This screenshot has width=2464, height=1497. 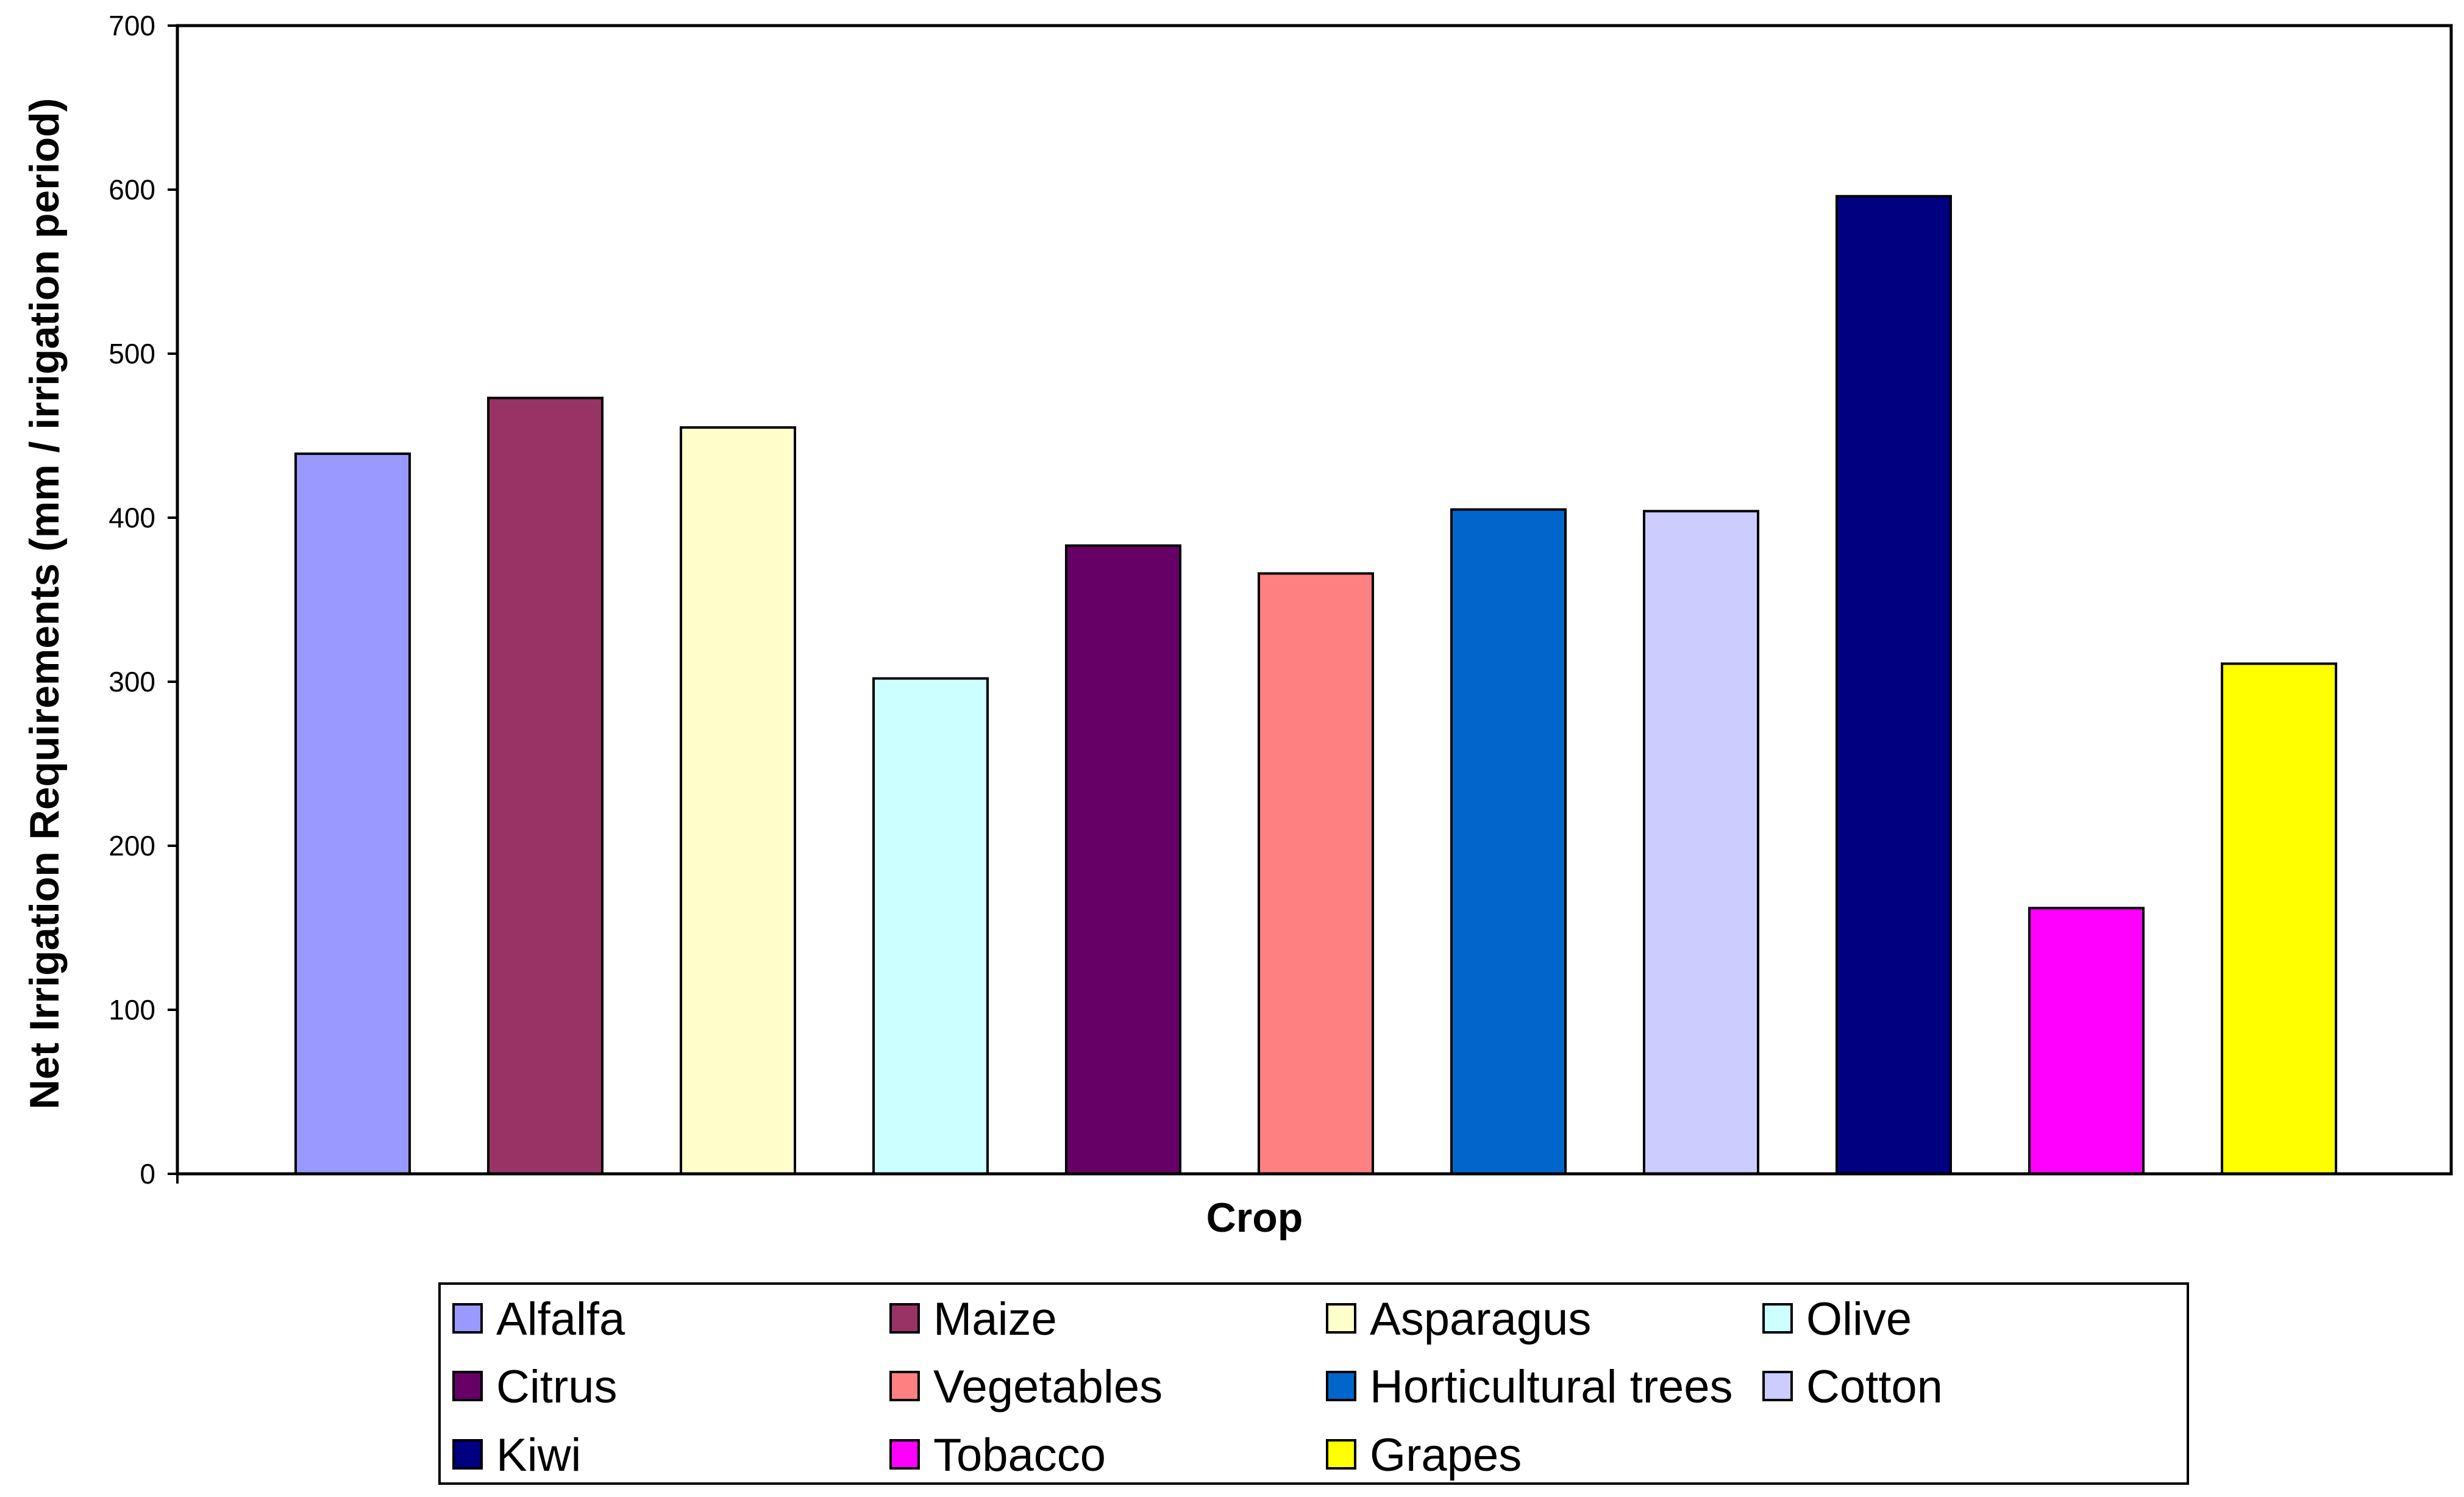 What do you see at coordinates (1048, 1387) in the screenshot?
I see `legend-label-vegetables: Vegetables` at bounding box center [1048, 1387].